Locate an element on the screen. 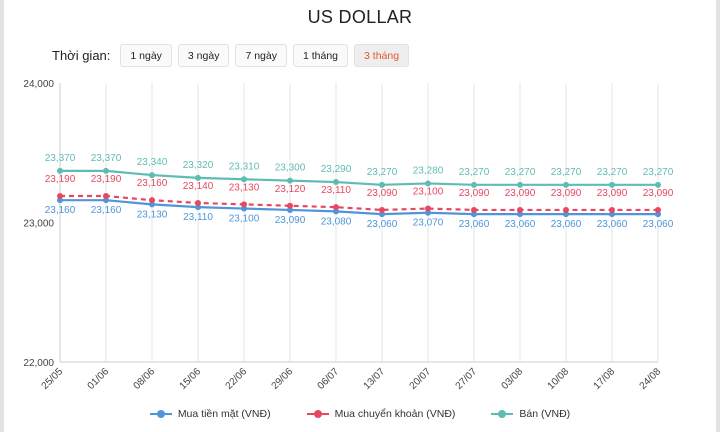 This screenshot has height=432, width=720. x-tick-label: 20/07 is located at coordinates (421, 379).